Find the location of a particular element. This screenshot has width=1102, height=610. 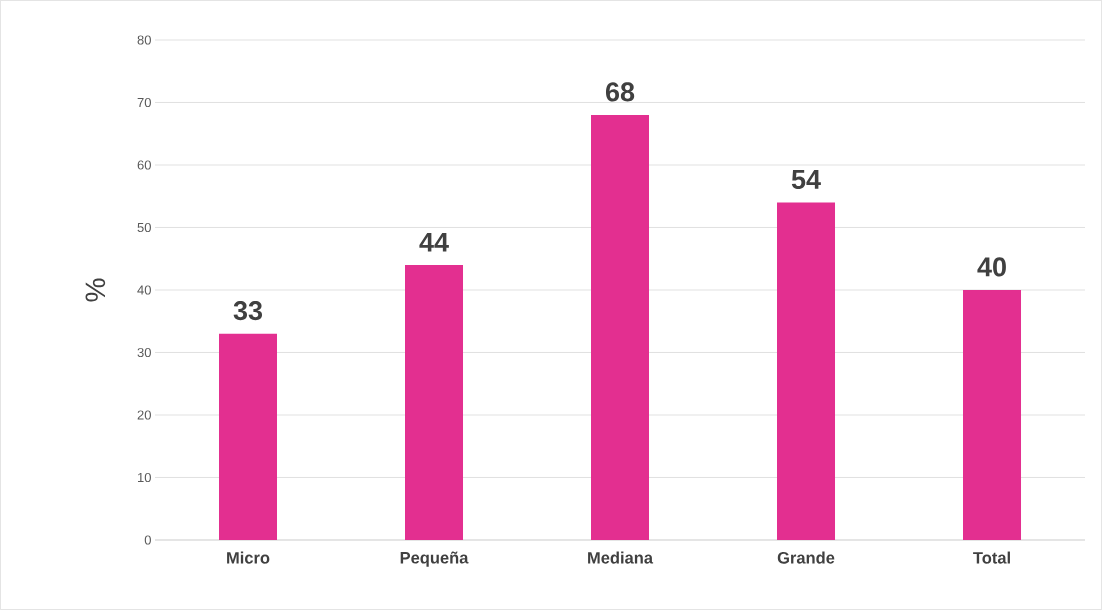

data-label: 44 is located at coordinates (434, 242).